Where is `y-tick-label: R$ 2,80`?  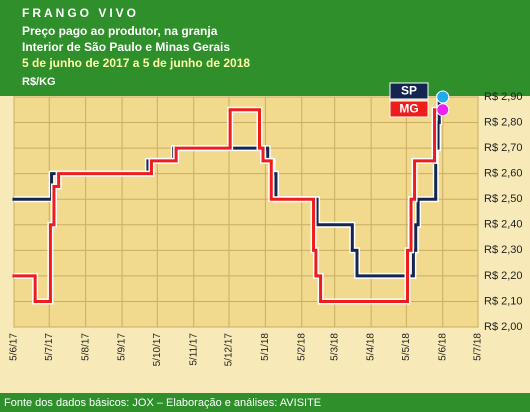
y-tick-label: R$ 2,80 is located at coordinates (503, 122).